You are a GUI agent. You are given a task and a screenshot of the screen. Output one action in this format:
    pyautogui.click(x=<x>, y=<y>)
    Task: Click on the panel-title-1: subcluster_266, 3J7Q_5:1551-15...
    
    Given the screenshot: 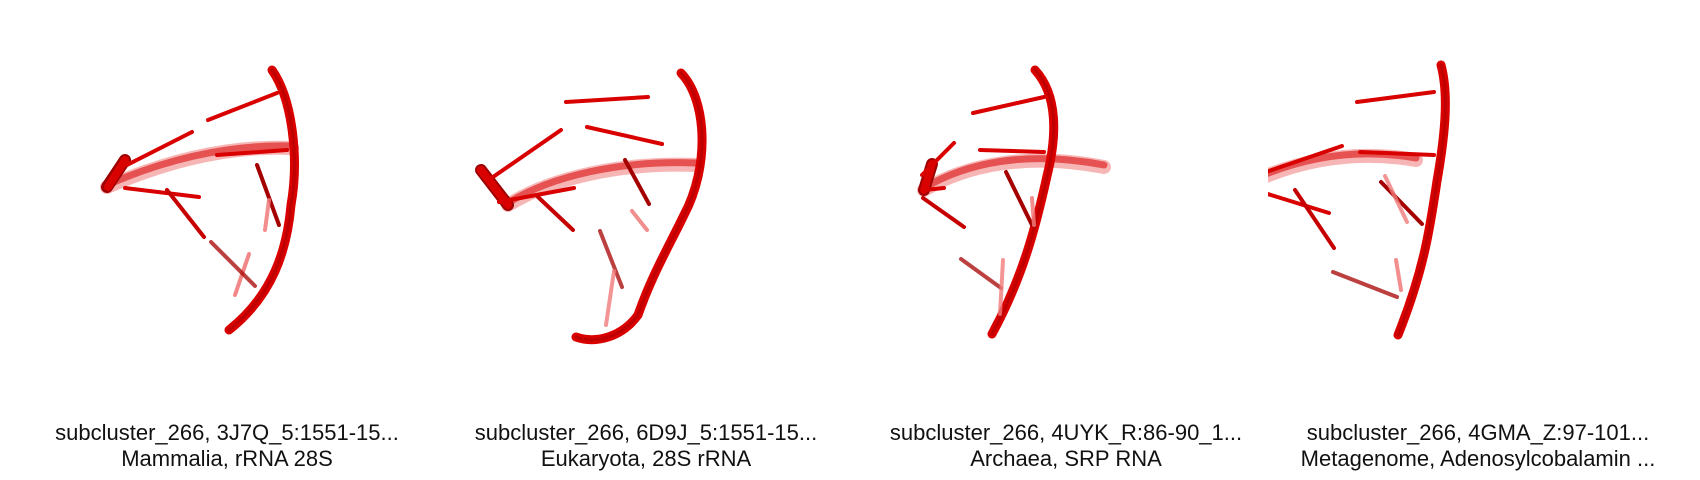 What is the action you would take?
    pyautogui.click(x=227, y=432)
    